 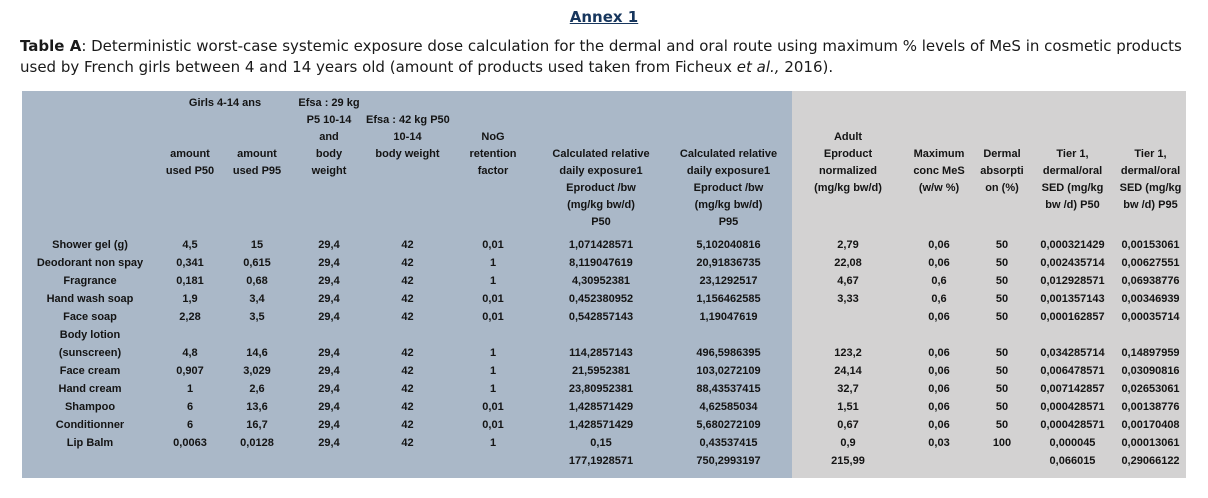 What do you see at coordinates (257, 353) in the screenshot?
I see `value-cell: 14,6` at bounding box center [257, 353].